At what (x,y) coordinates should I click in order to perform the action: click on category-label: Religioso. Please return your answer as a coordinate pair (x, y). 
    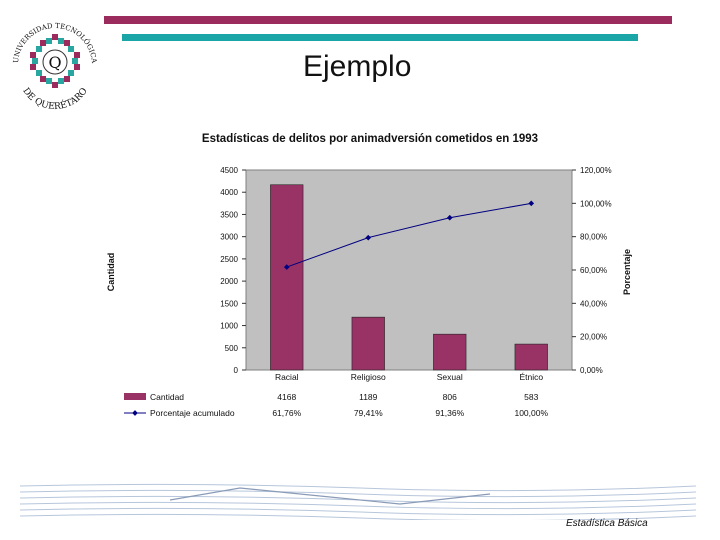
    Looking at the image, I should click on (368, 377).